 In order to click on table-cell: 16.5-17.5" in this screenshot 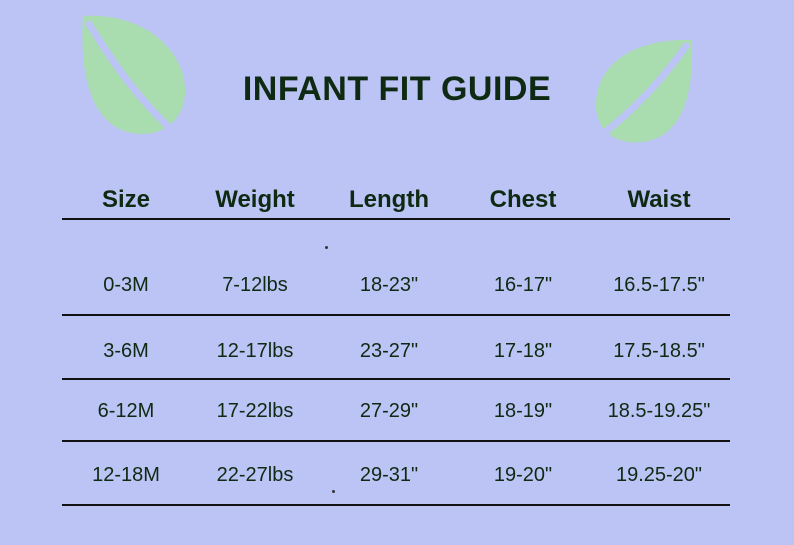, I will do `click(659, 285)`.